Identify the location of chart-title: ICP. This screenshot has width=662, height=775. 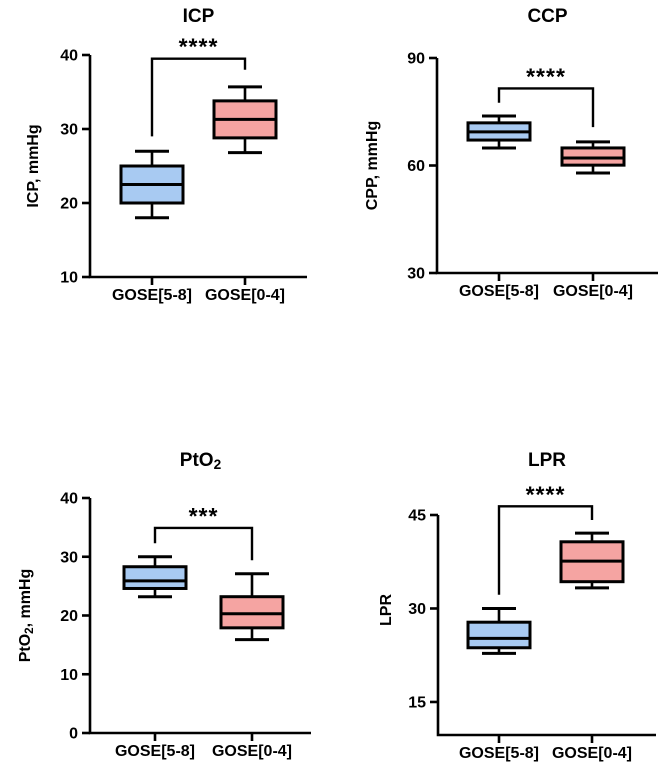
(199, 16).